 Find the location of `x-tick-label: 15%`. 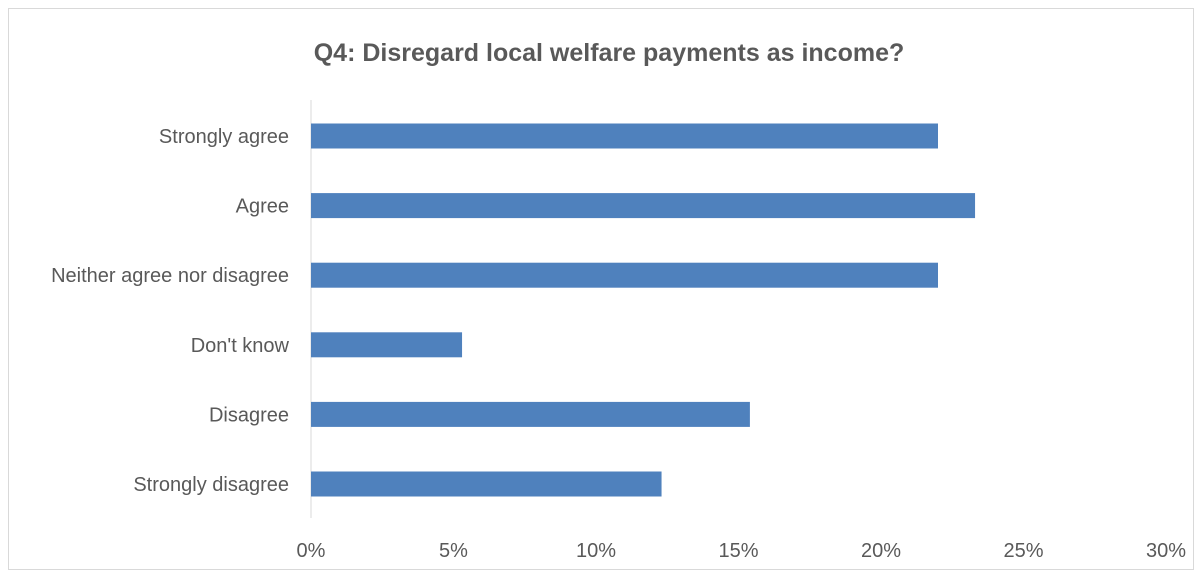

x-tick-label: 15% is located at coordinates (738, 551).